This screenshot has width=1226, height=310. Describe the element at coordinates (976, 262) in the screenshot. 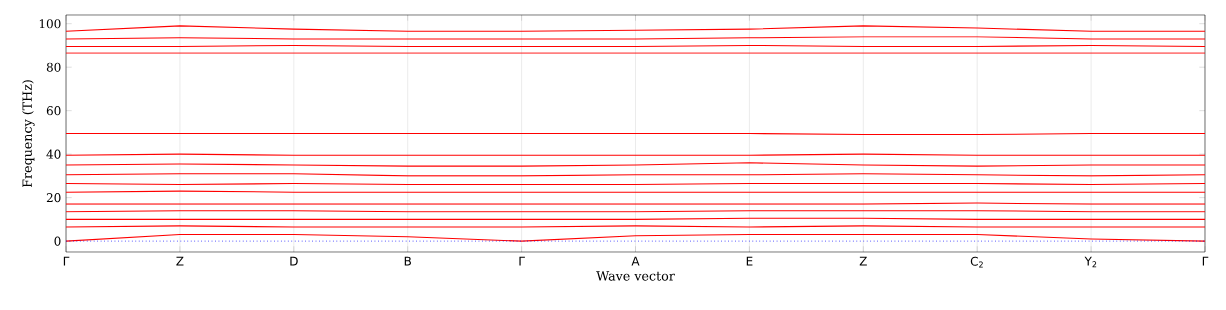

I see `x-tick-label: C$_{2}$` at that location.